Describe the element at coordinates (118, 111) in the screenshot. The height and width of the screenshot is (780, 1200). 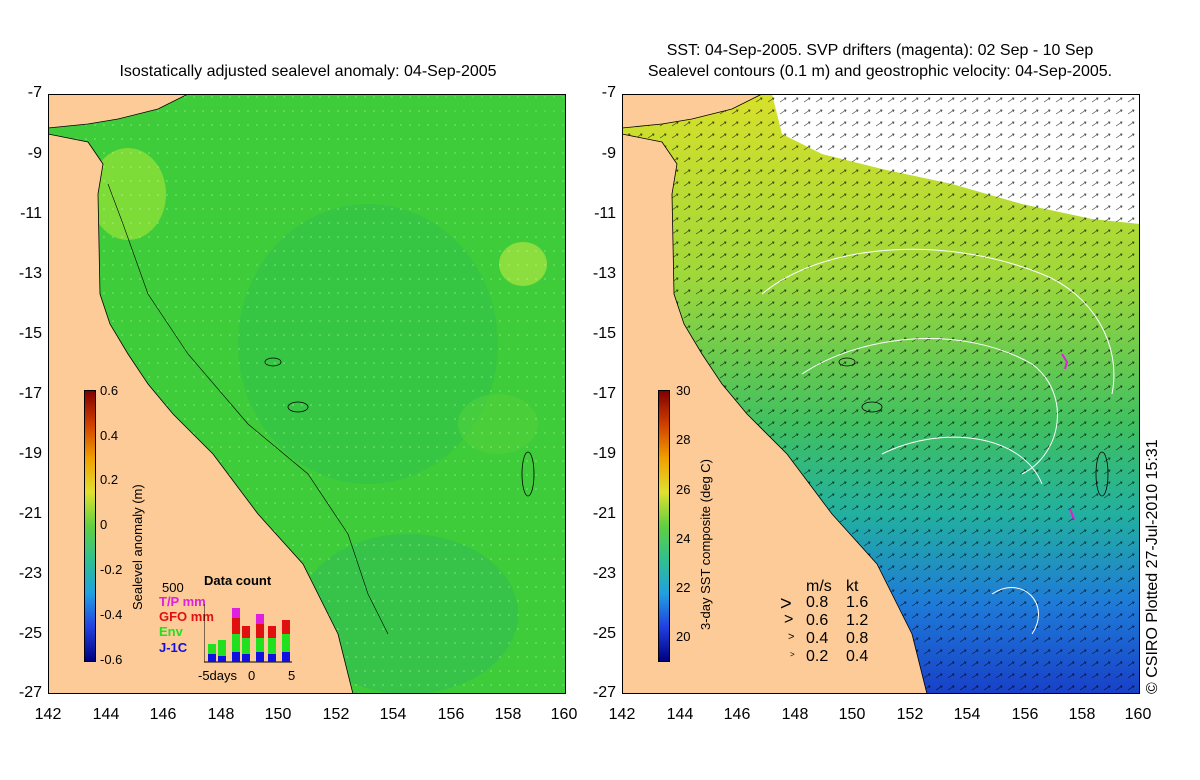
I see `left-land-png` at that location.